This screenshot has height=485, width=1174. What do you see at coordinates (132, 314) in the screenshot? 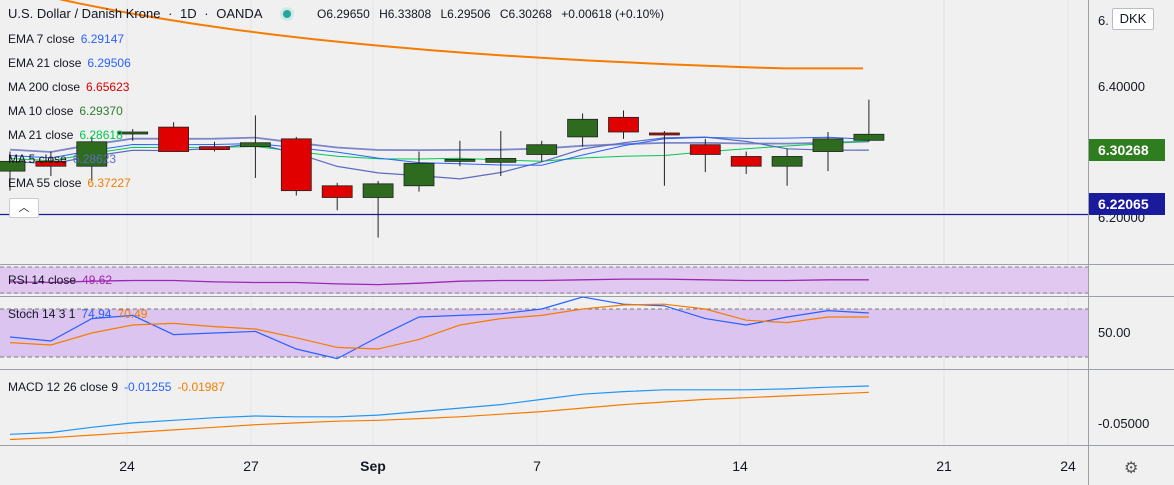
I see `stoch-d-value: 70.49` at bounding box center [132, 314].